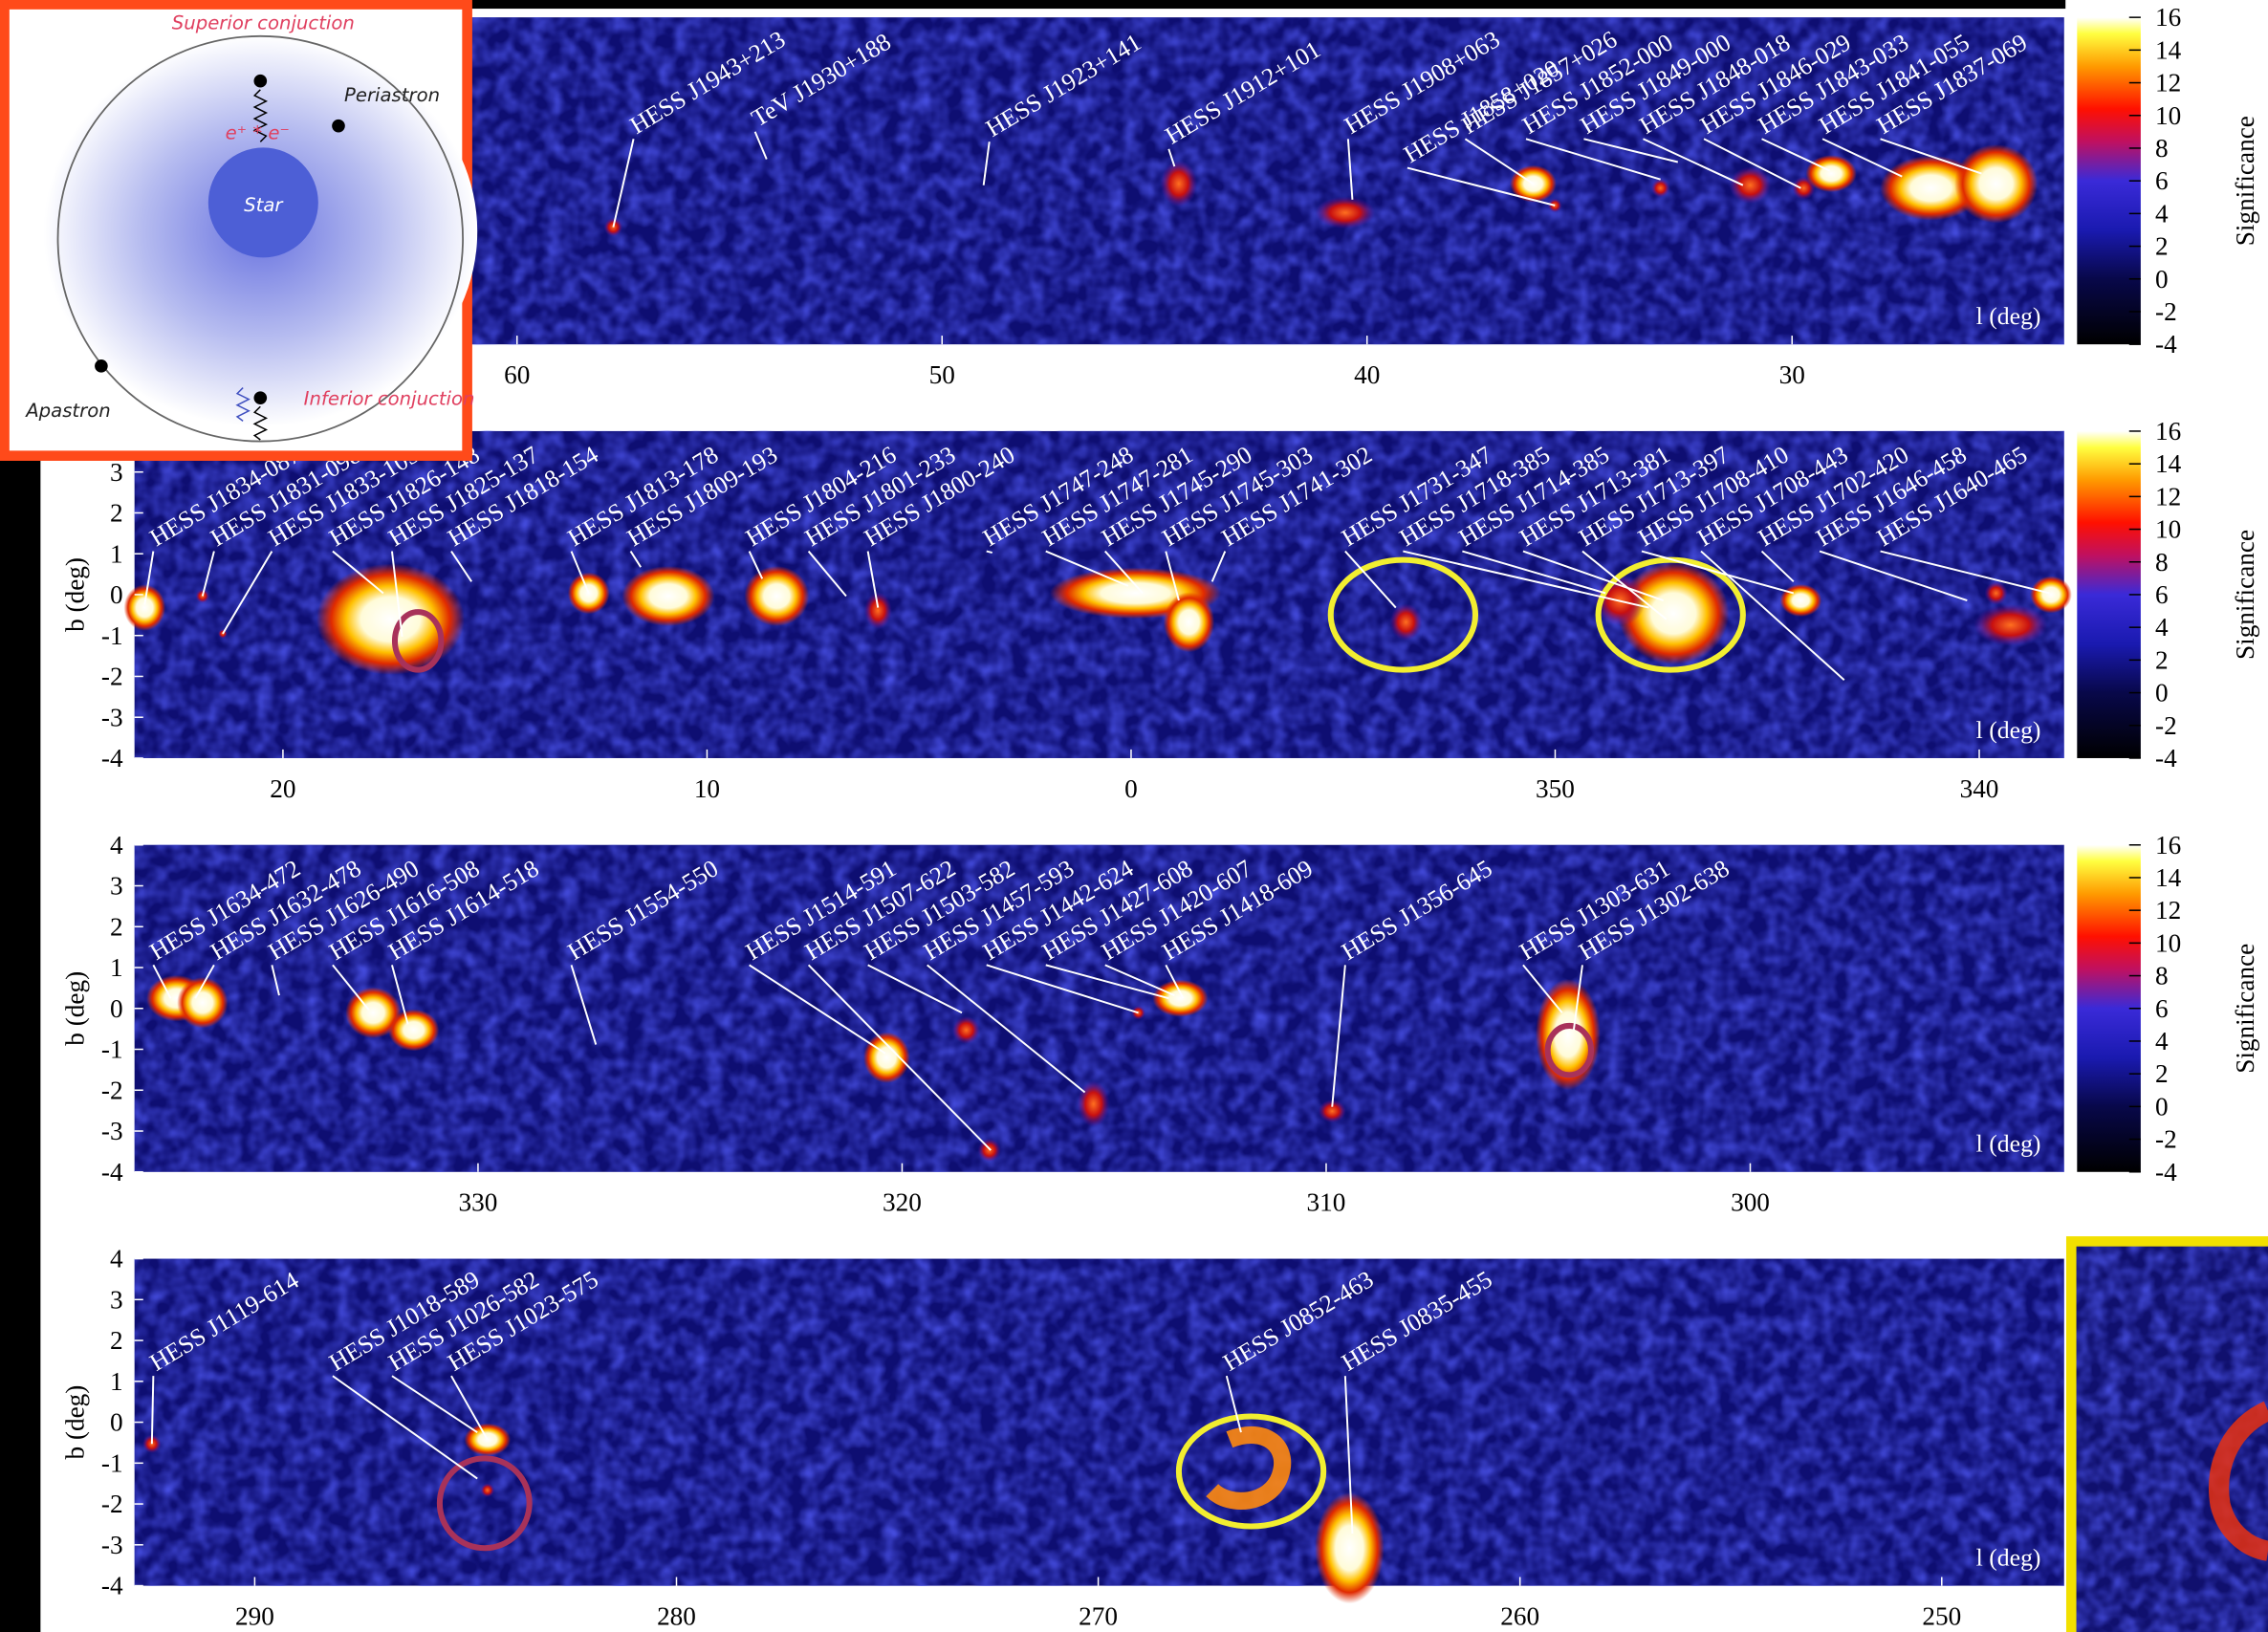 The image size is (2268, 1632). Describe the element at coordinates (1980, 788) in the screenshot. I see `x-tick-label: 340` at that location.